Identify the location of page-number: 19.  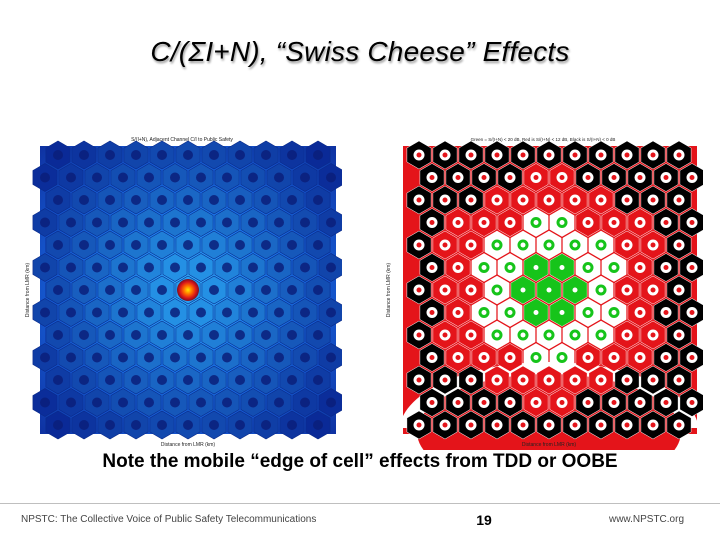
(484, 520).